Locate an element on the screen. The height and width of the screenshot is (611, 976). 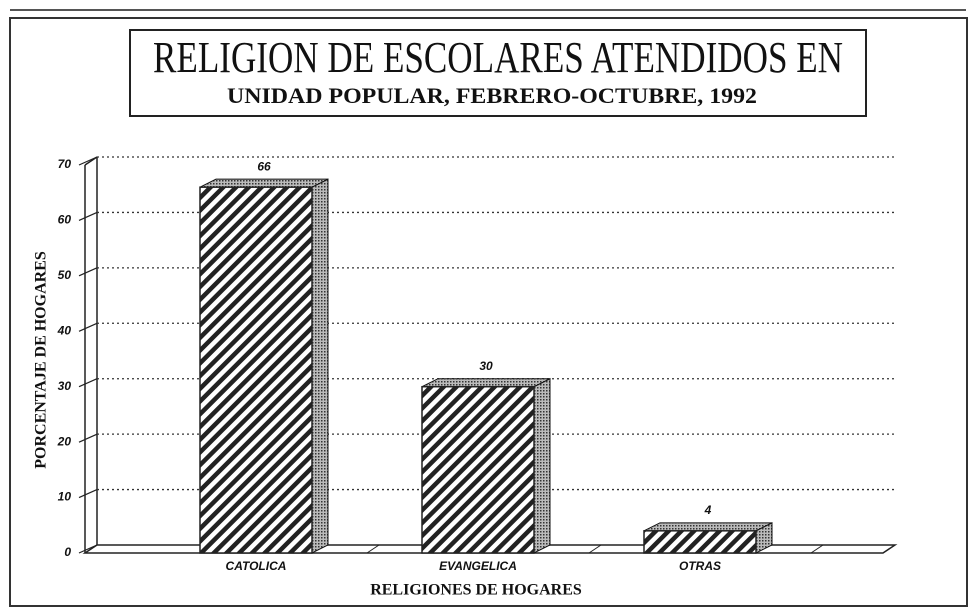
y-tick-label: 30 is located at coordinates (65, 386).